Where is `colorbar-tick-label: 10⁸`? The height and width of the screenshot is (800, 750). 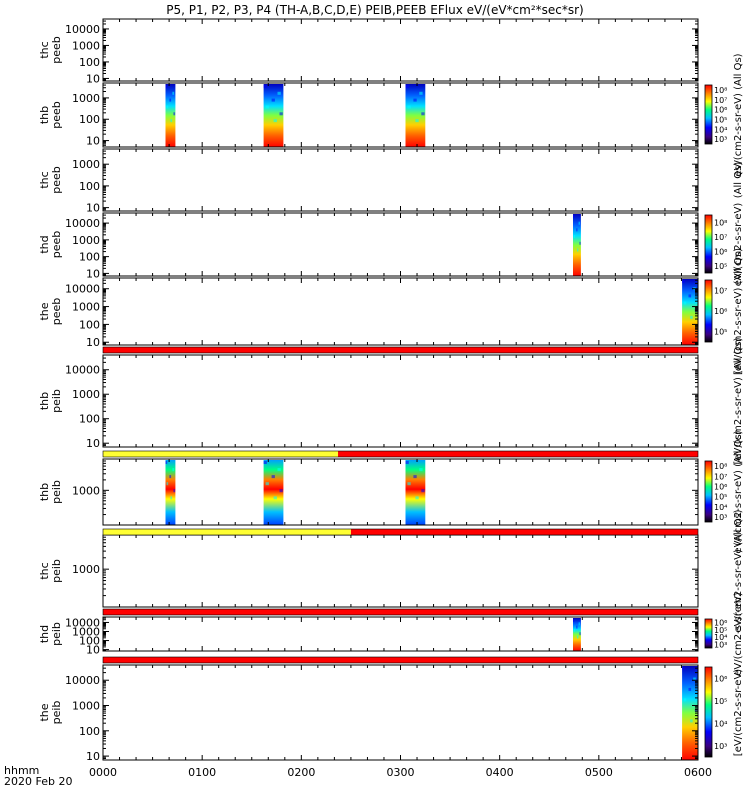
colorbar-tick-label: 10⁸ is located at coordinates (720, 466).